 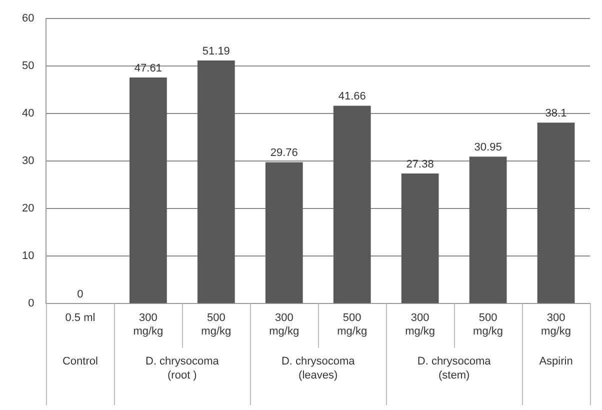 I want to click on text: D. chrysocoma (stem), so click(x=454, y=369).